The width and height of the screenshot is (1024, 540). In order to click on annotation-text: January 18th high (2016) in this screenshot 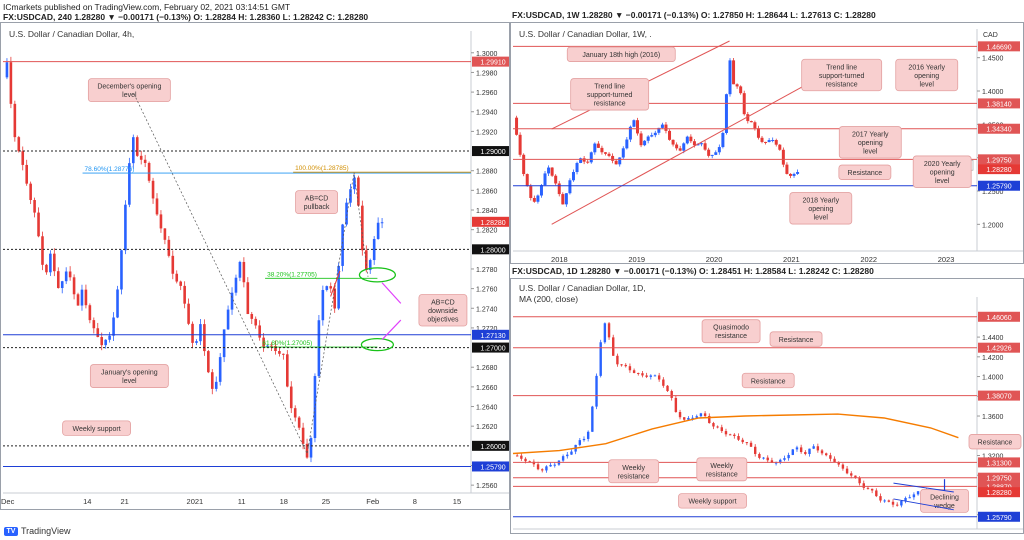, I will do `click(621, 55)`.